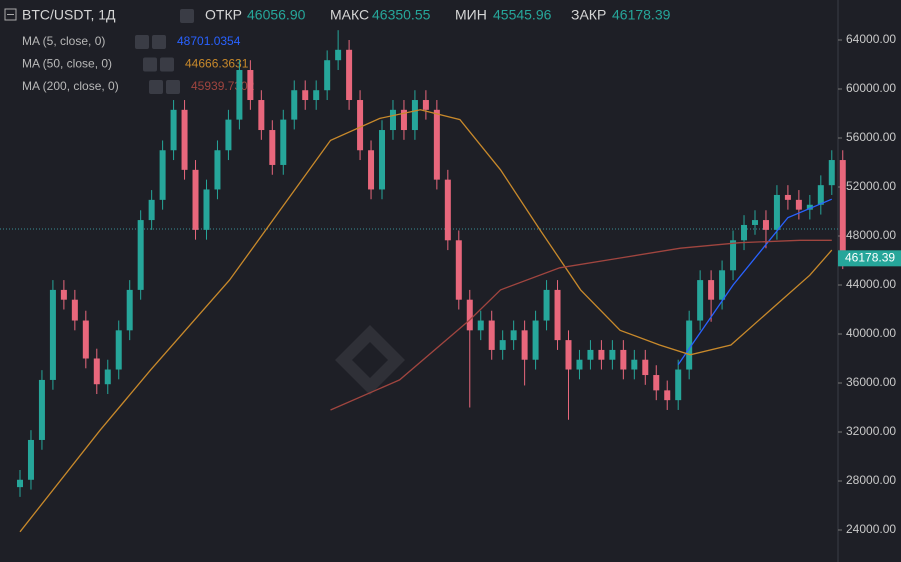 This screenshot has height=562, width=901. Describe the element at coordinates (370, 360) in the screenshot. I see `watermark` at that location.